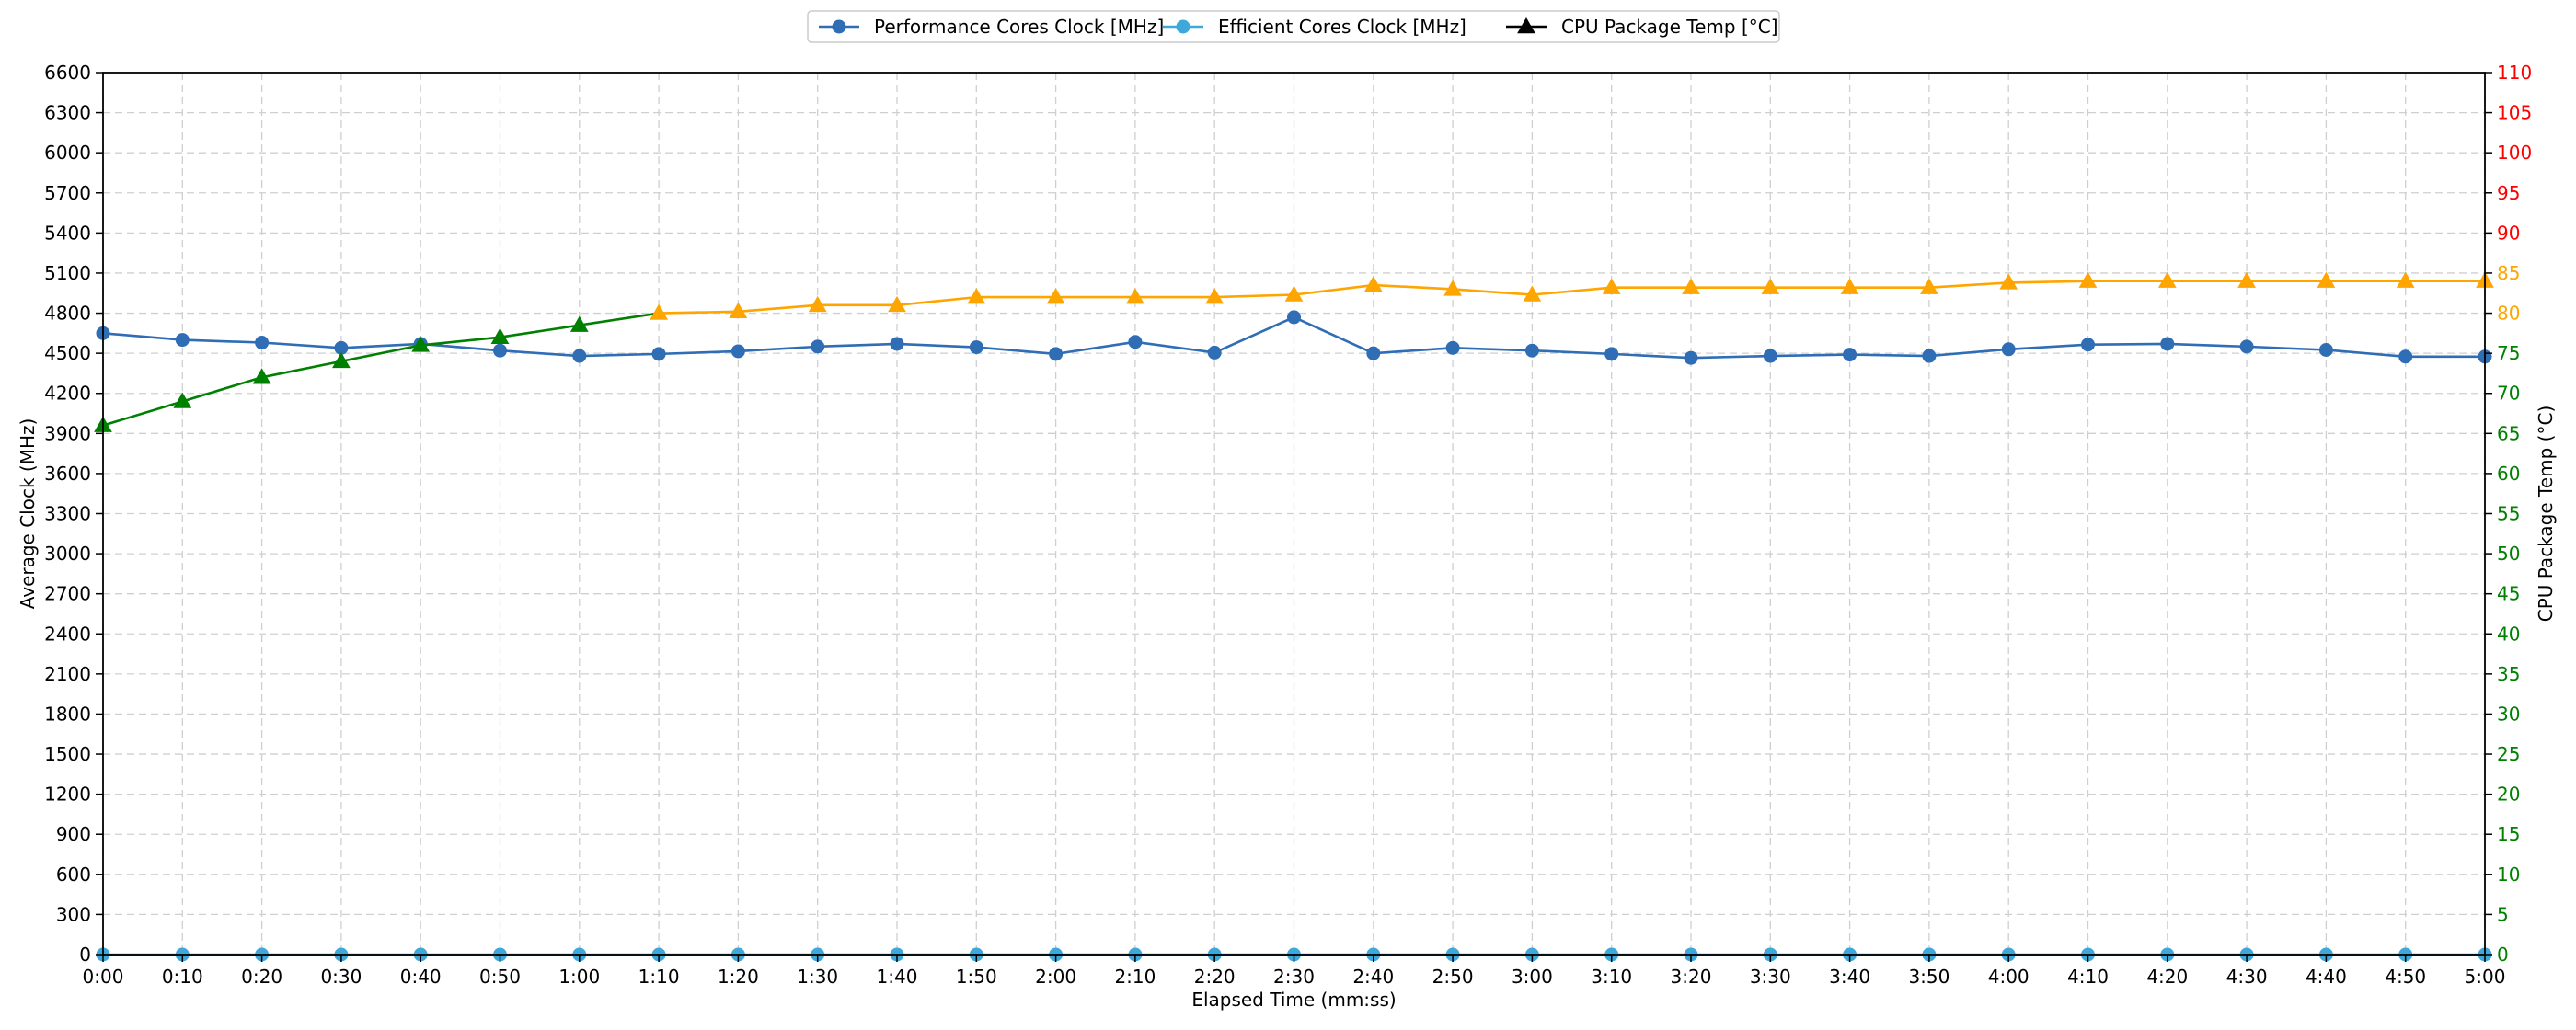 Image resolution: width=2576 pixels, height=1030 pixels. I want to click on x-tick-label: 4:20, so click(2167, 977).